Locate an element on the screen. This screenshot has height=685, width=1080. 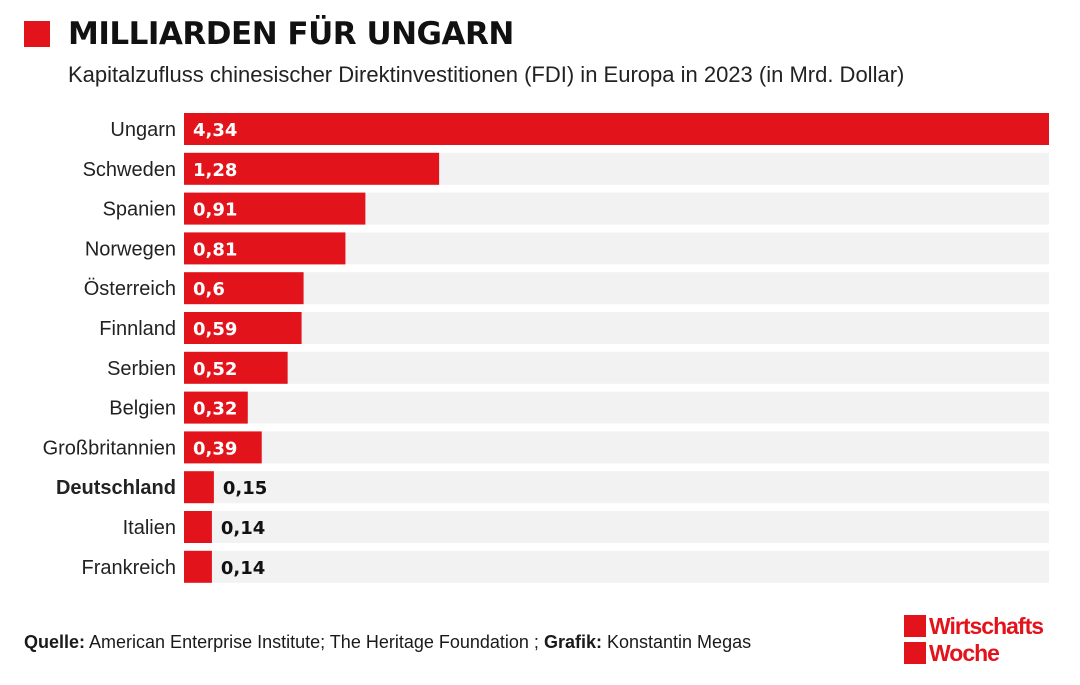
title-marker is located at coordinates (37, 34).